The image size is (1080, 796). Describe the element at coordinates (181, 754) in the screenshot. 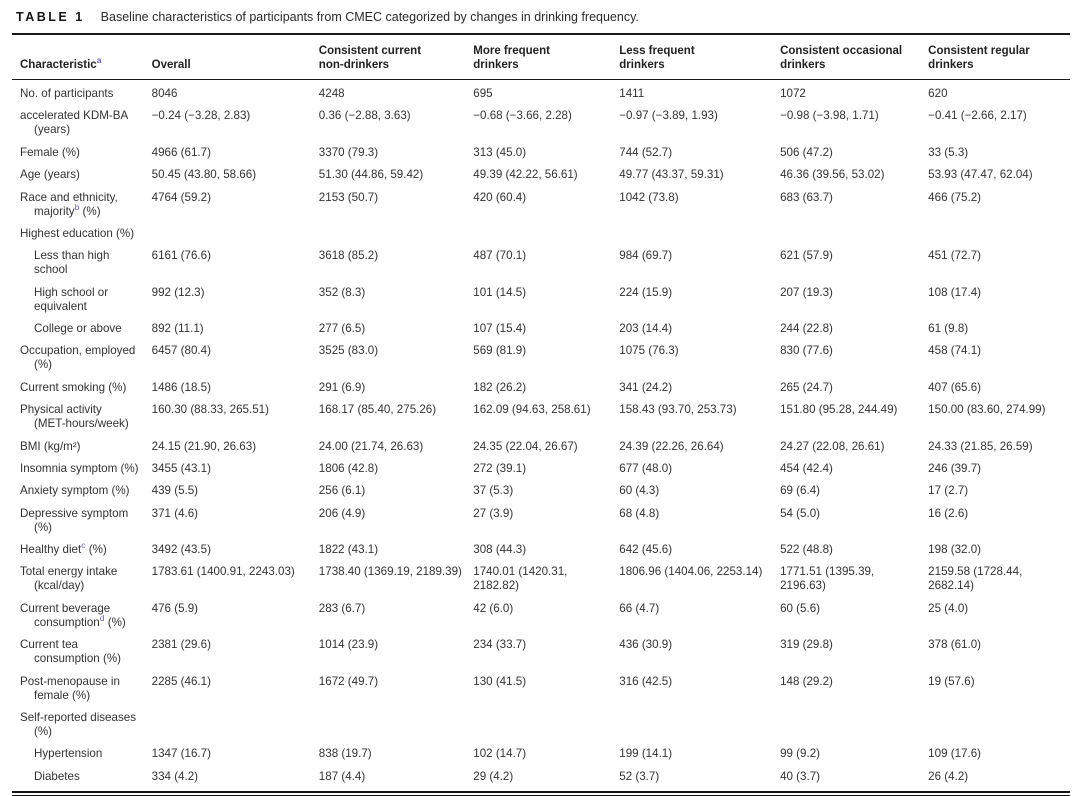

I see `table-cell: 1347 (16.7)` at that location.